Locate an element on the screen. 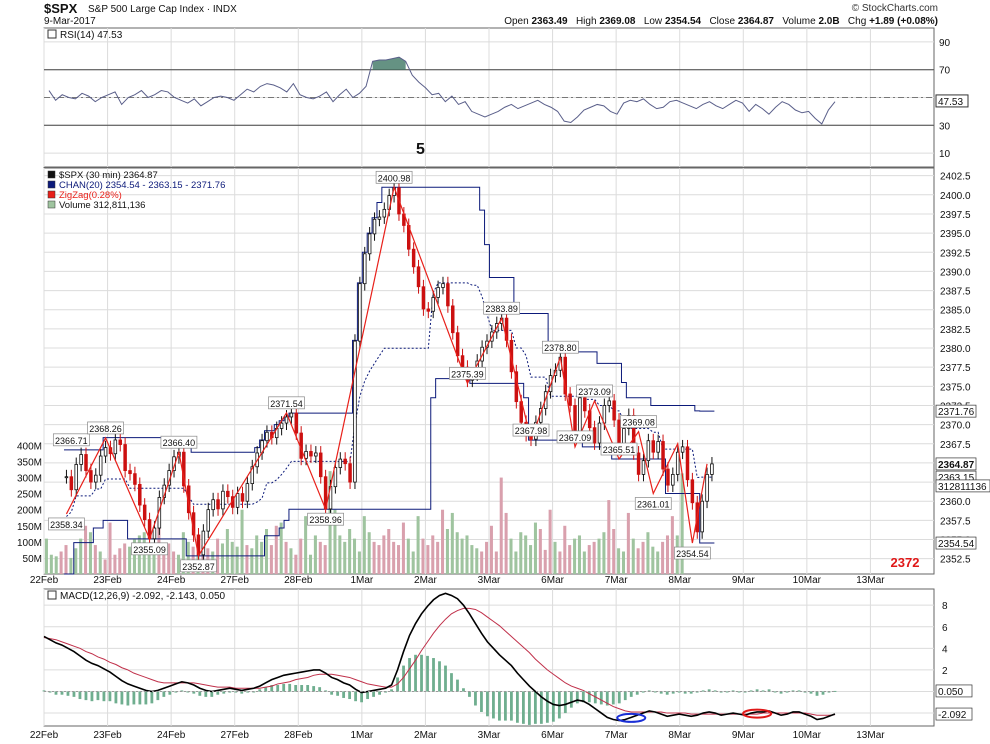  pivot-label: 2352.87 is located at coordinates (198, 567).